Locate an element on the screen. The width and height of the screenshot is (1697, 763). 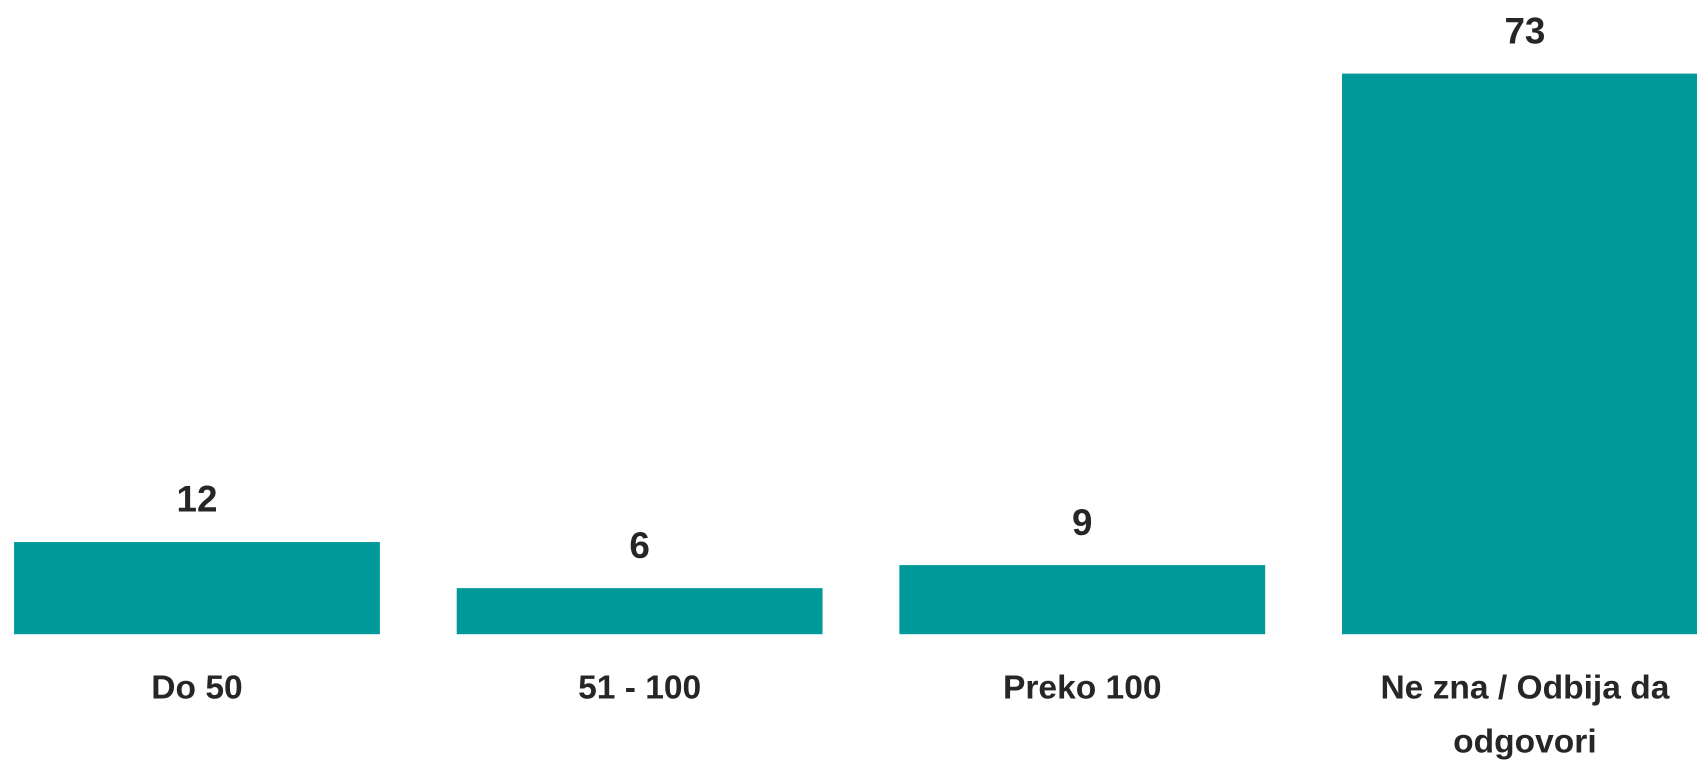
x-tick-label: Do 50 is located at coordinates (196, 687).